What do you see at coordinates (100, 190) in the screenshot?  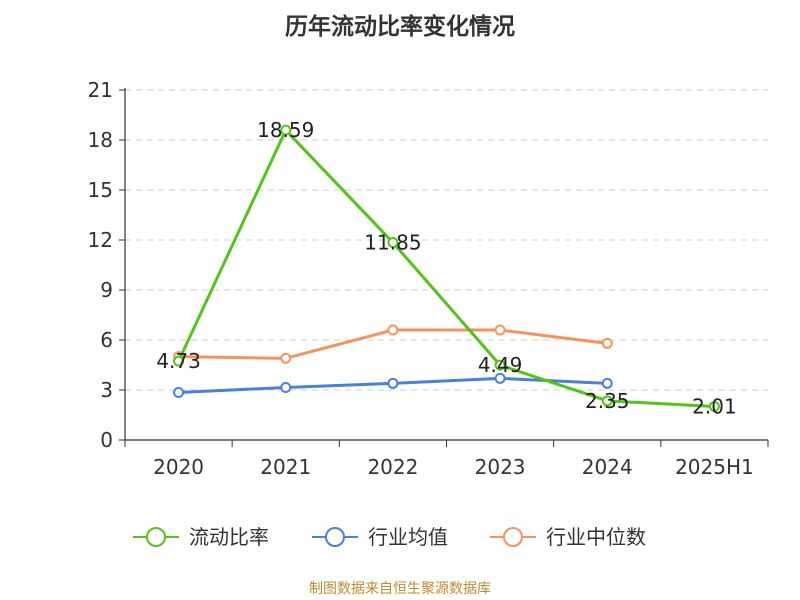 I see `y-tick-label: 15` at bounding box center [100, 190].